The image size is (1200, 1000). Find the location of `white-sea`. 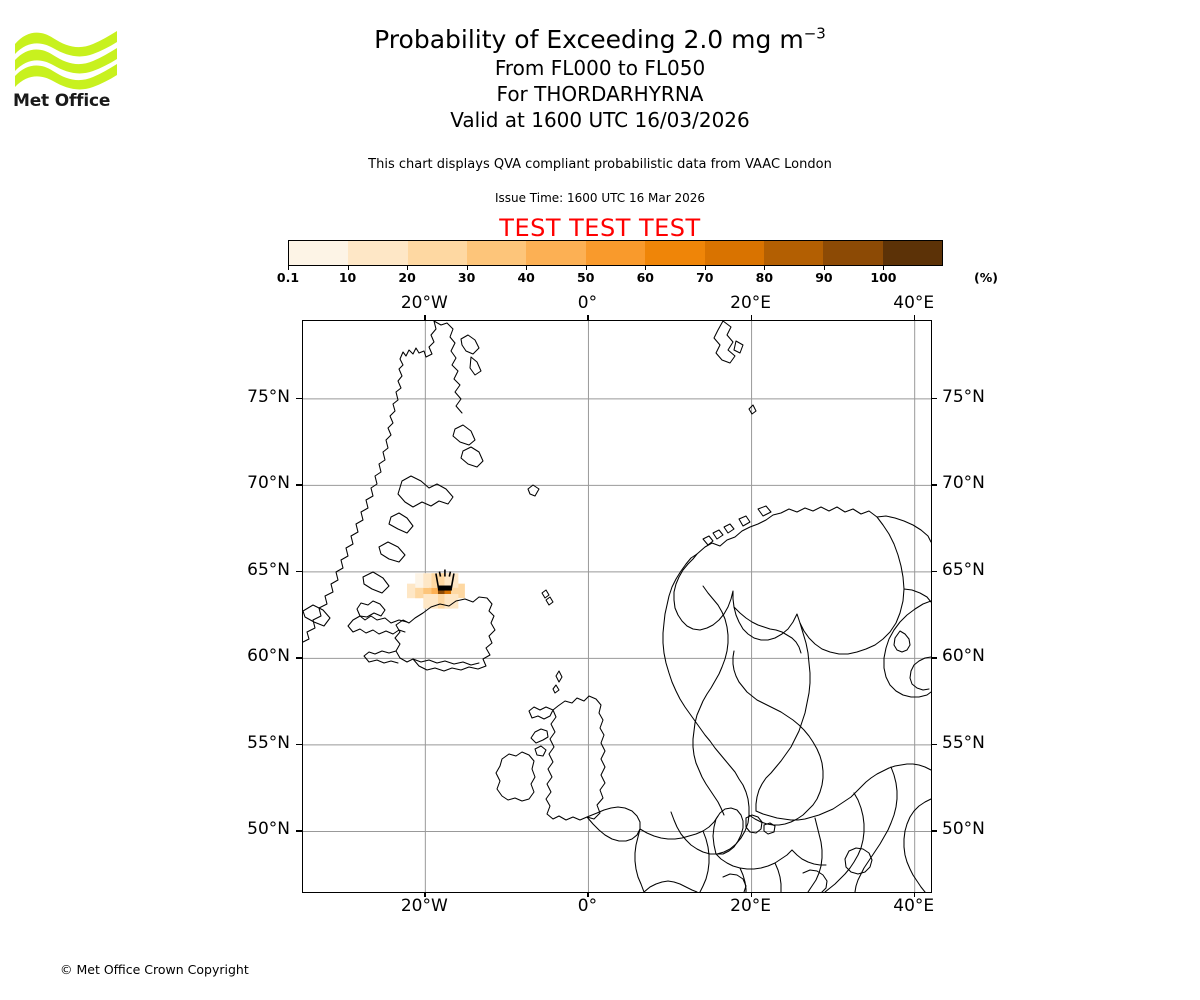

white-sea is located at coordinates (907, 649).